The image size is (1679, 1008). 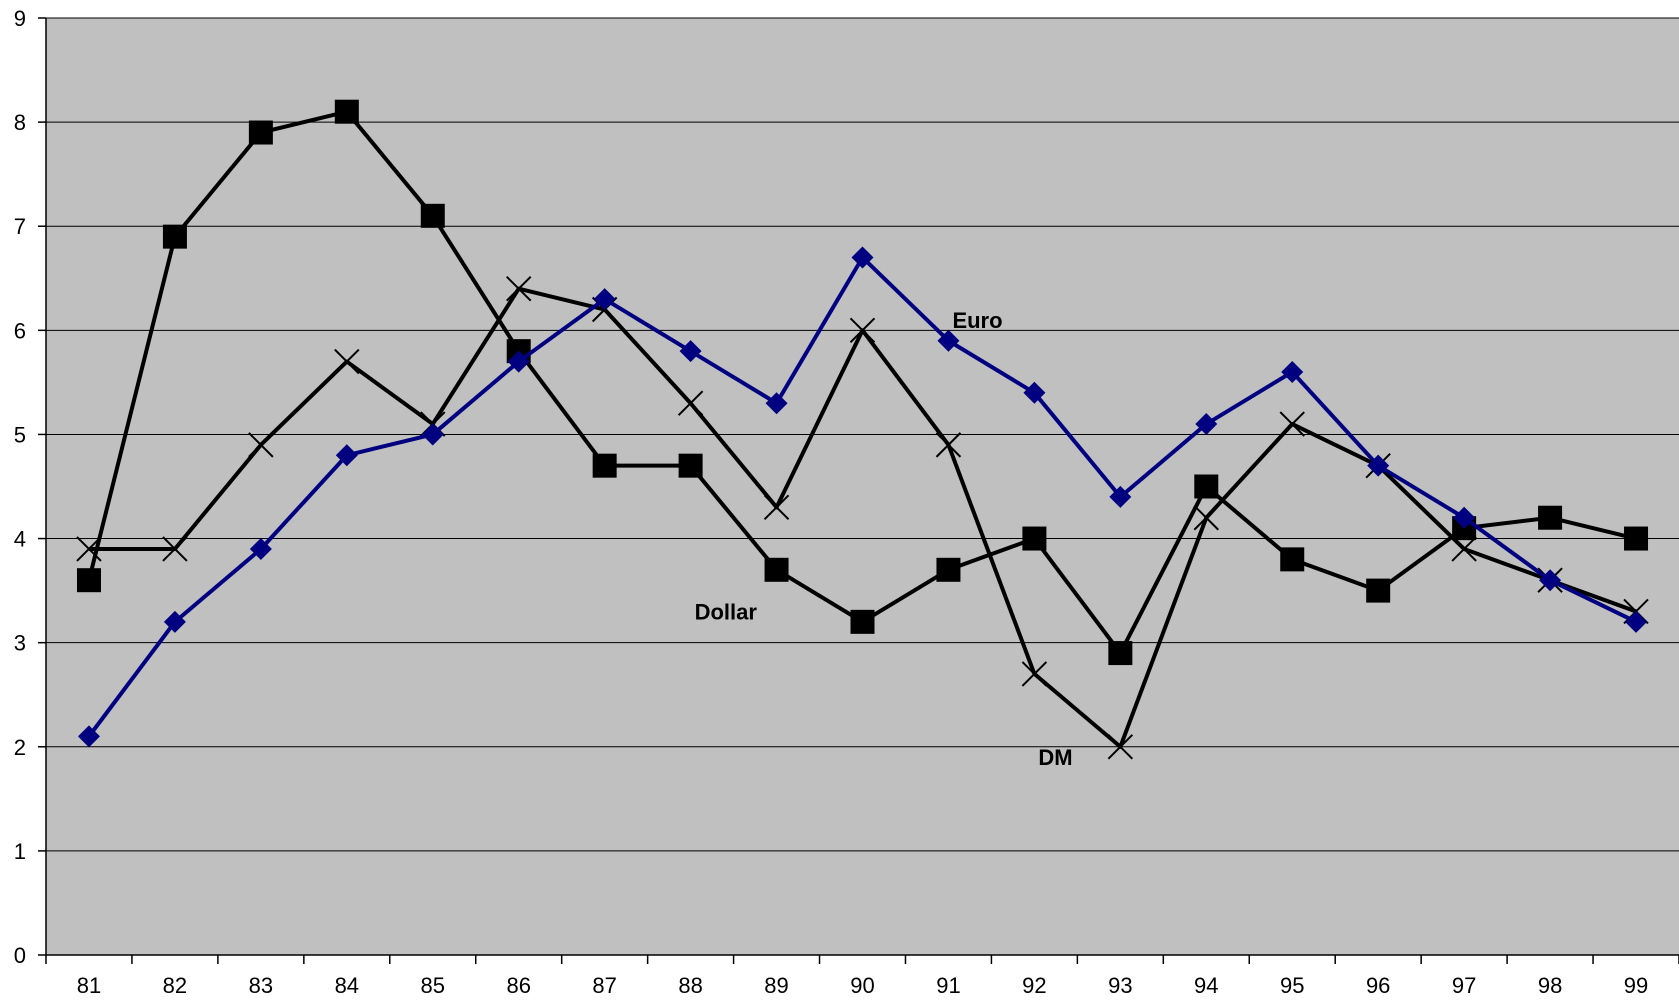 I want to click on series-label-dm: DM, so click(x=1055, y=757).